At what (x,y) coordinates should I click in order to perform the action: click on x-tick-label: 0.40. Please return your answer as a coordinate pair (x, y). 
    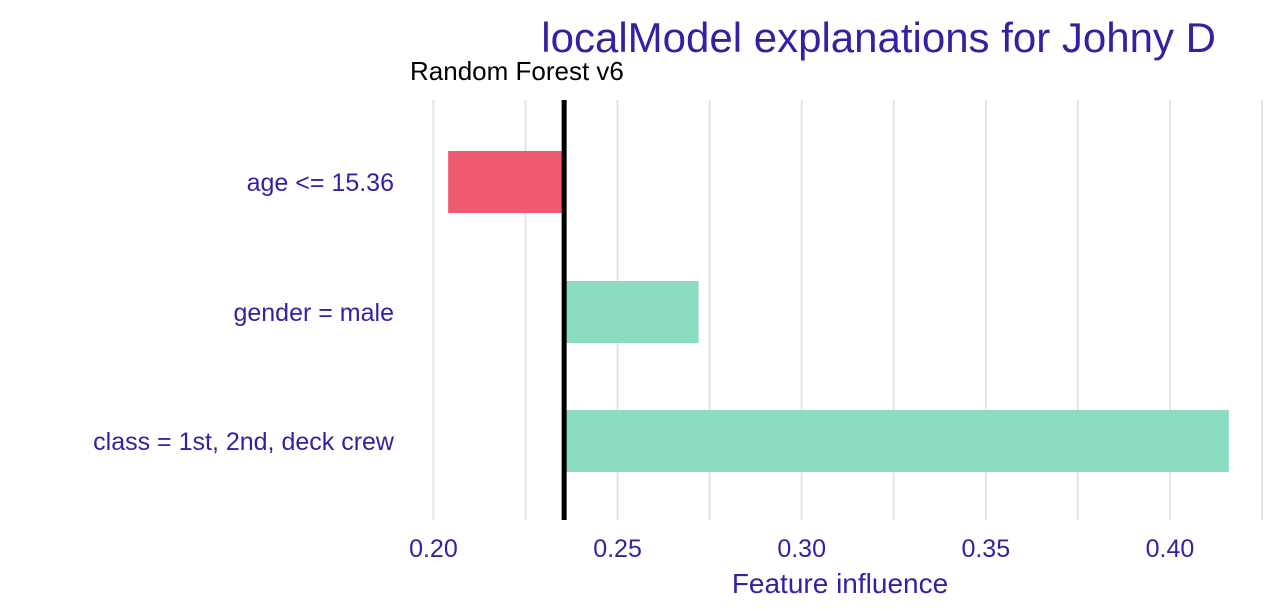
    Looking at the image, I should click on (1170, 549).